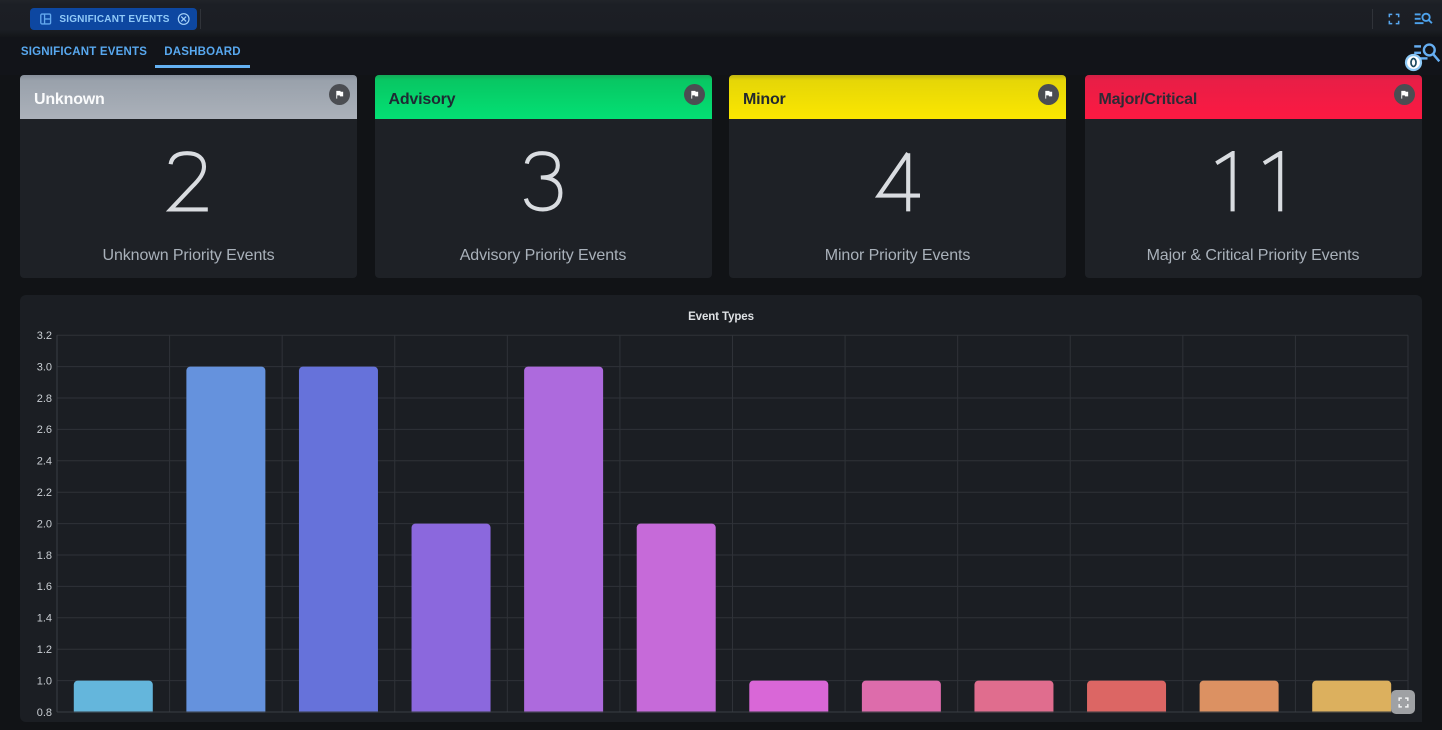  What do you see at coordinates (44, 367) in the screenshot?
I see `svg-text: 3.0` at bounding box center [44, 367].